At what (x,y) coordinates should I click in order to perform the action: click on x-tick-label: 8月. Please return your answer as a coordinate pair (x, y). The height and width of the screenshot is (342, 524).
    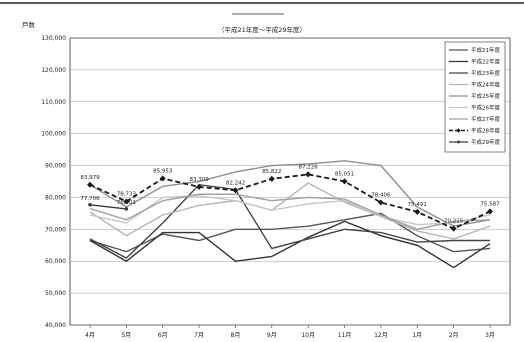
    Looking at the image, I should click on (236, 335).